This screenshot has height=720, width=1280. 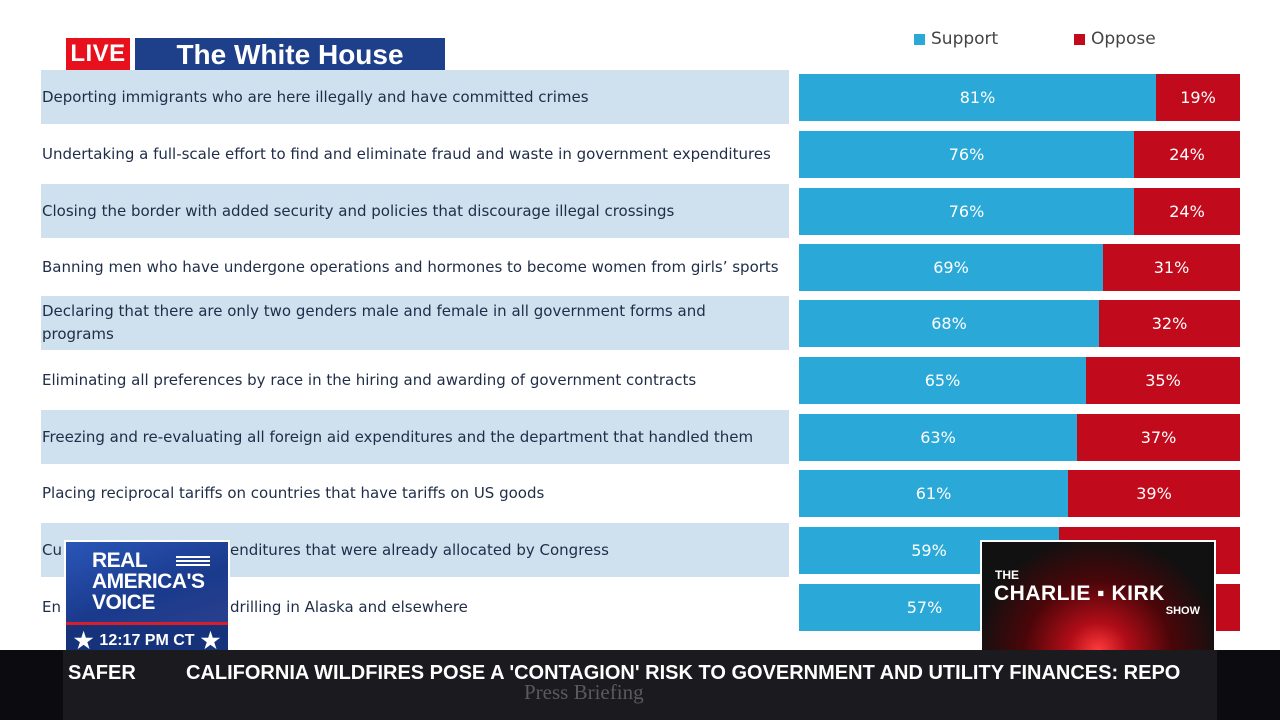 I want to click on support-value-label: 57%, so click(x=924, y=607).